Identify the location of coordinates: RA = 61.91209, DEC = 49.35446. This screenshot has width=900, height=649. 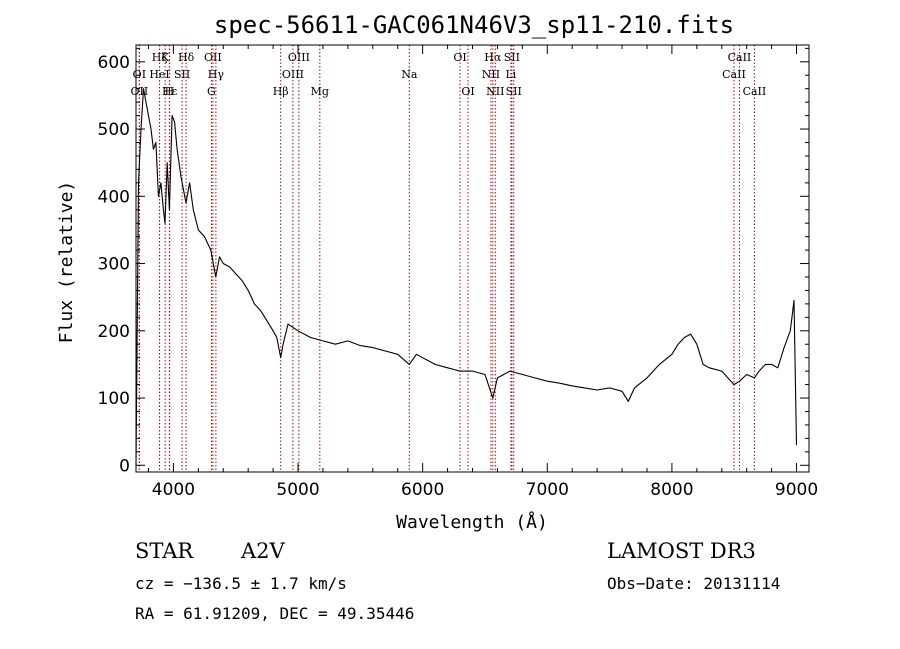
(275, 613).